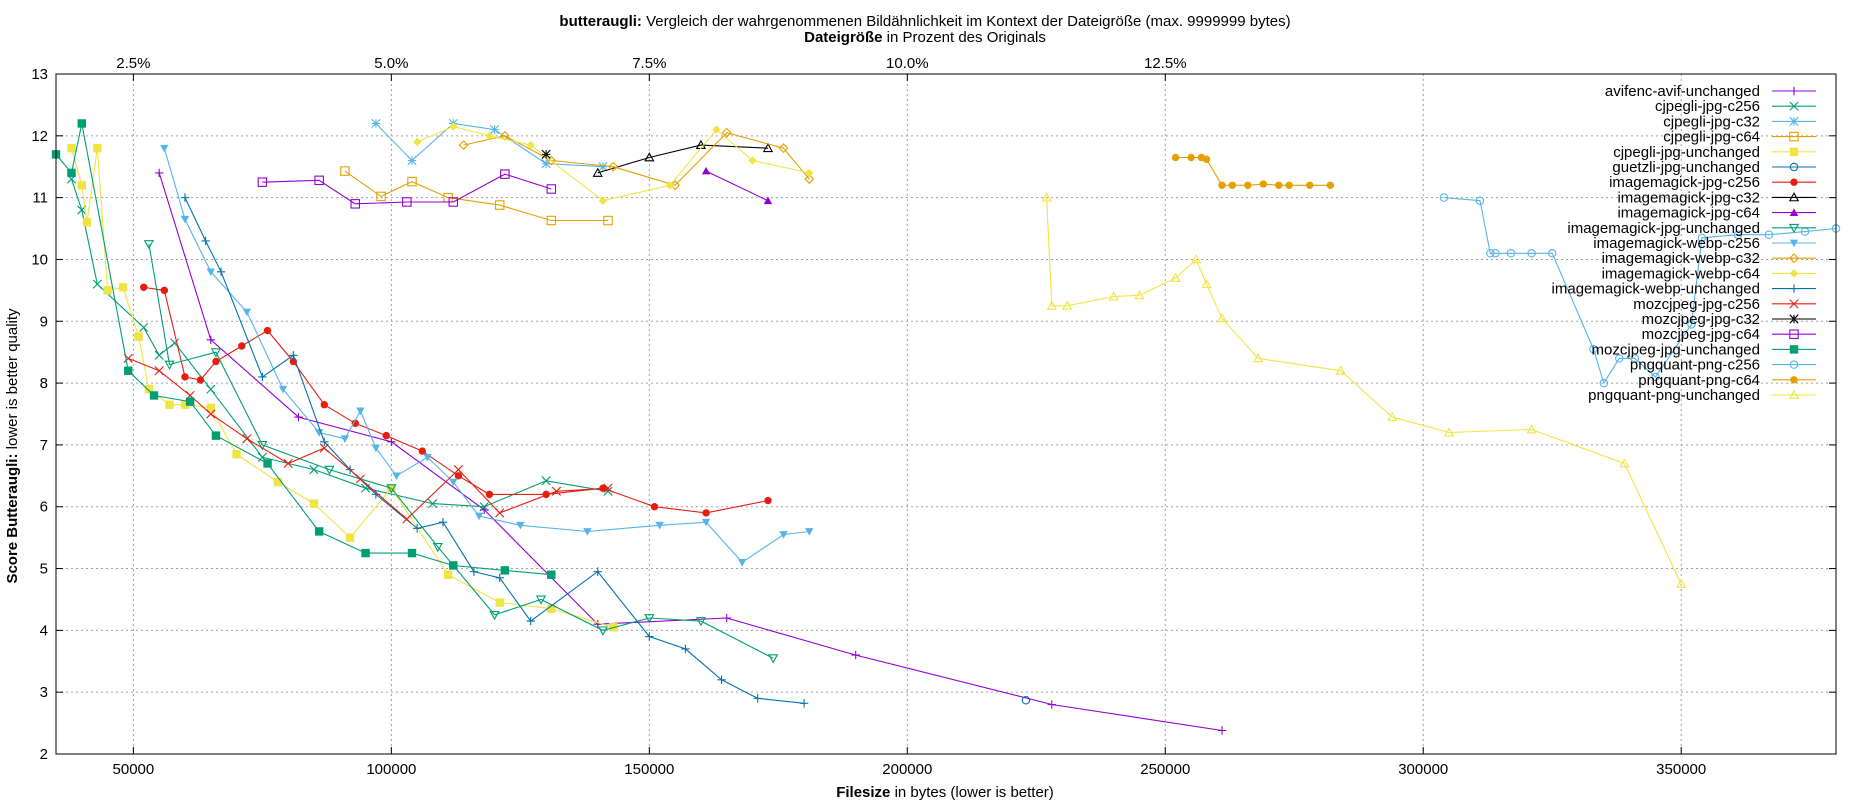 The image size is (1850, 800). What do you see at coordinates (600, 21) in the screenshot?
I see `chart-title-bold: butteraugli:` at bounding box center [600, 21].